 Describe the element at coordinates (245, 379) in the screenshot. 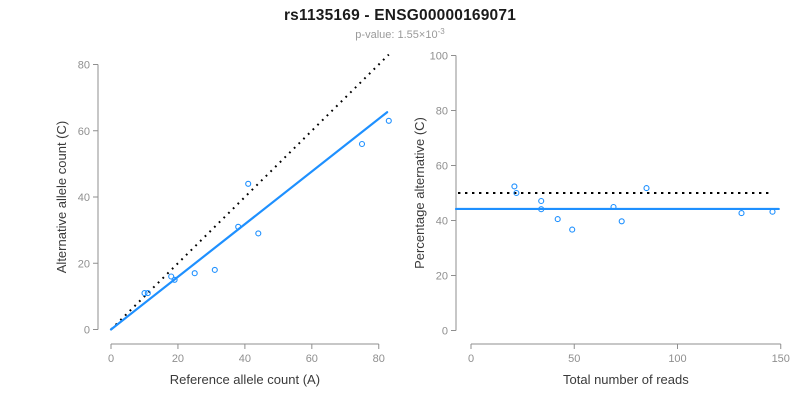

I see `x-axis-title: Reference allele count (A)` at that location.